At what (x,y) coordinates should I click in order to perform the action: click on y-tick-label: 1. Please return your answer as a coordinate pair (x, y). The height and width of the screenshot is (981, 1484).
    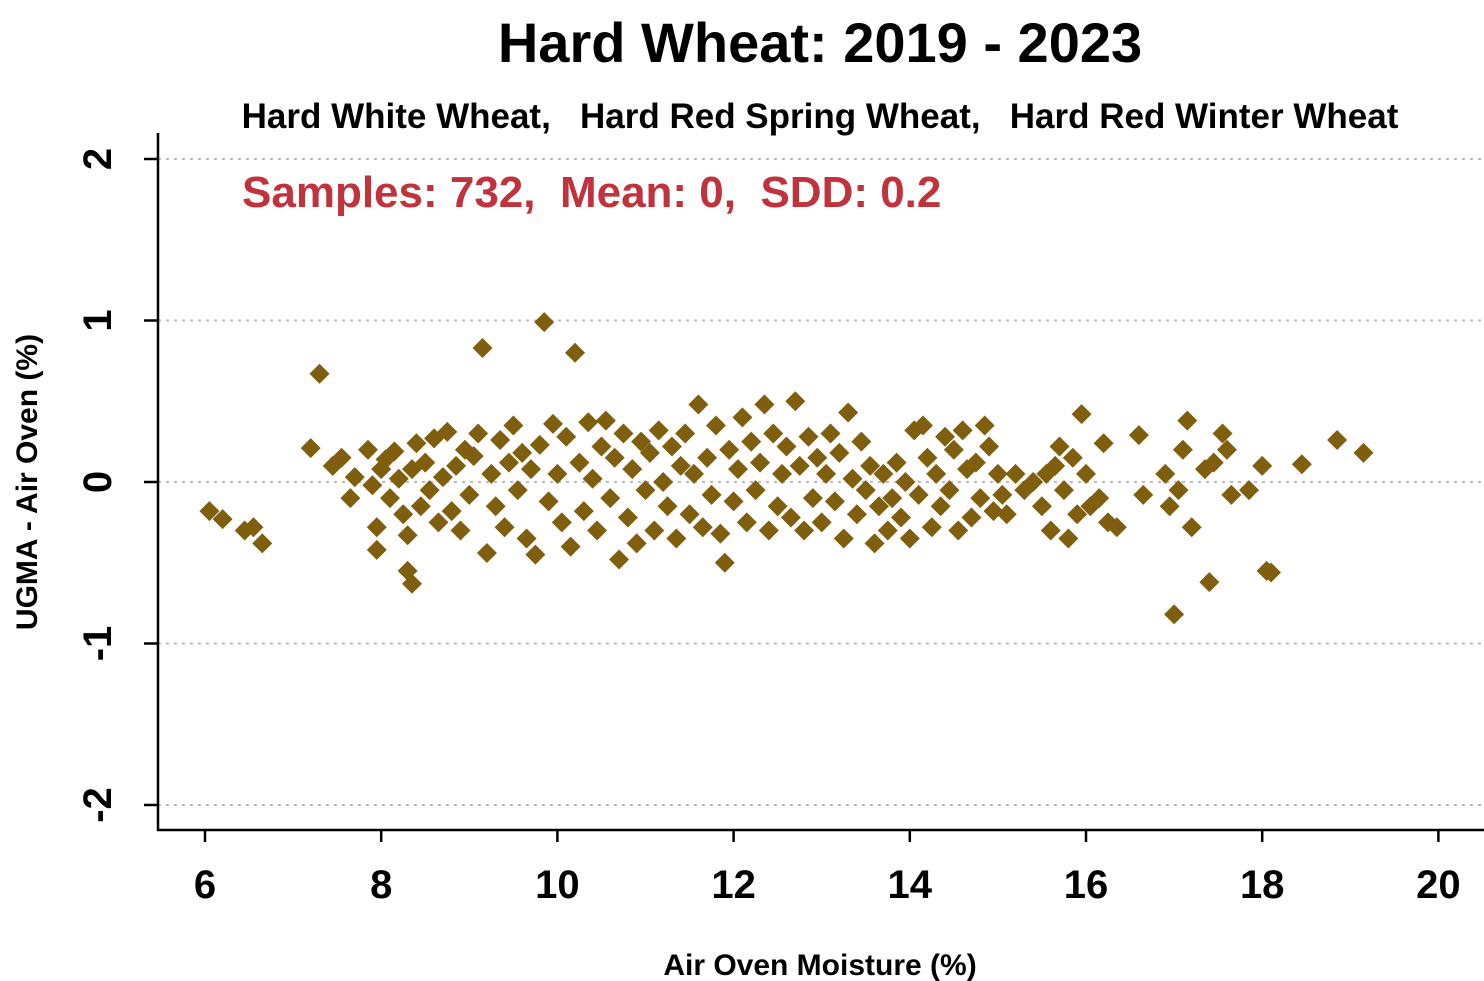
    Looking at the image, I should click on (98, 320).